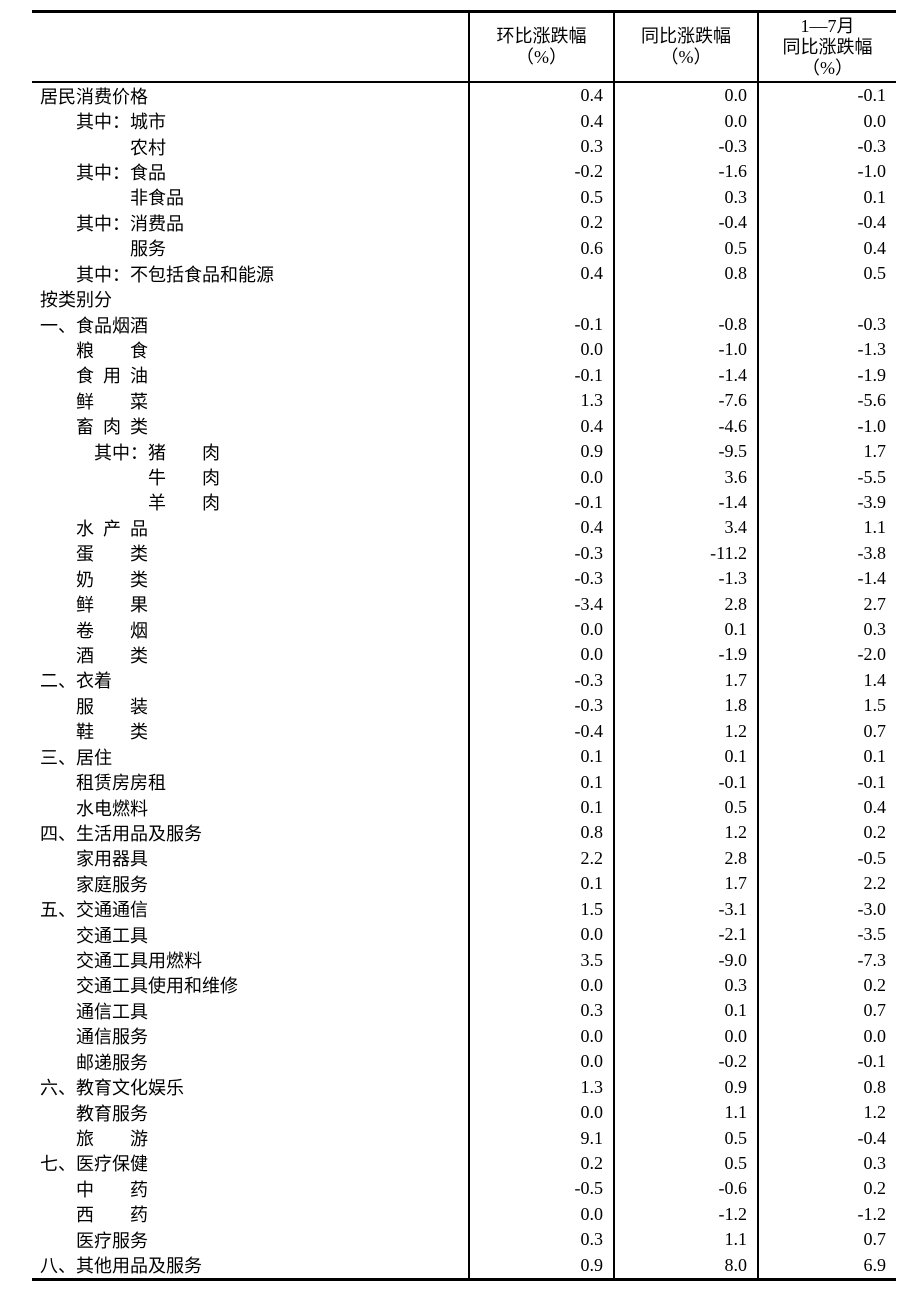  Describe the element at coordinates (464, 807) in the screenshot. I see `table-row: 水电燃料 0.1 0.5 0.4` at that location.